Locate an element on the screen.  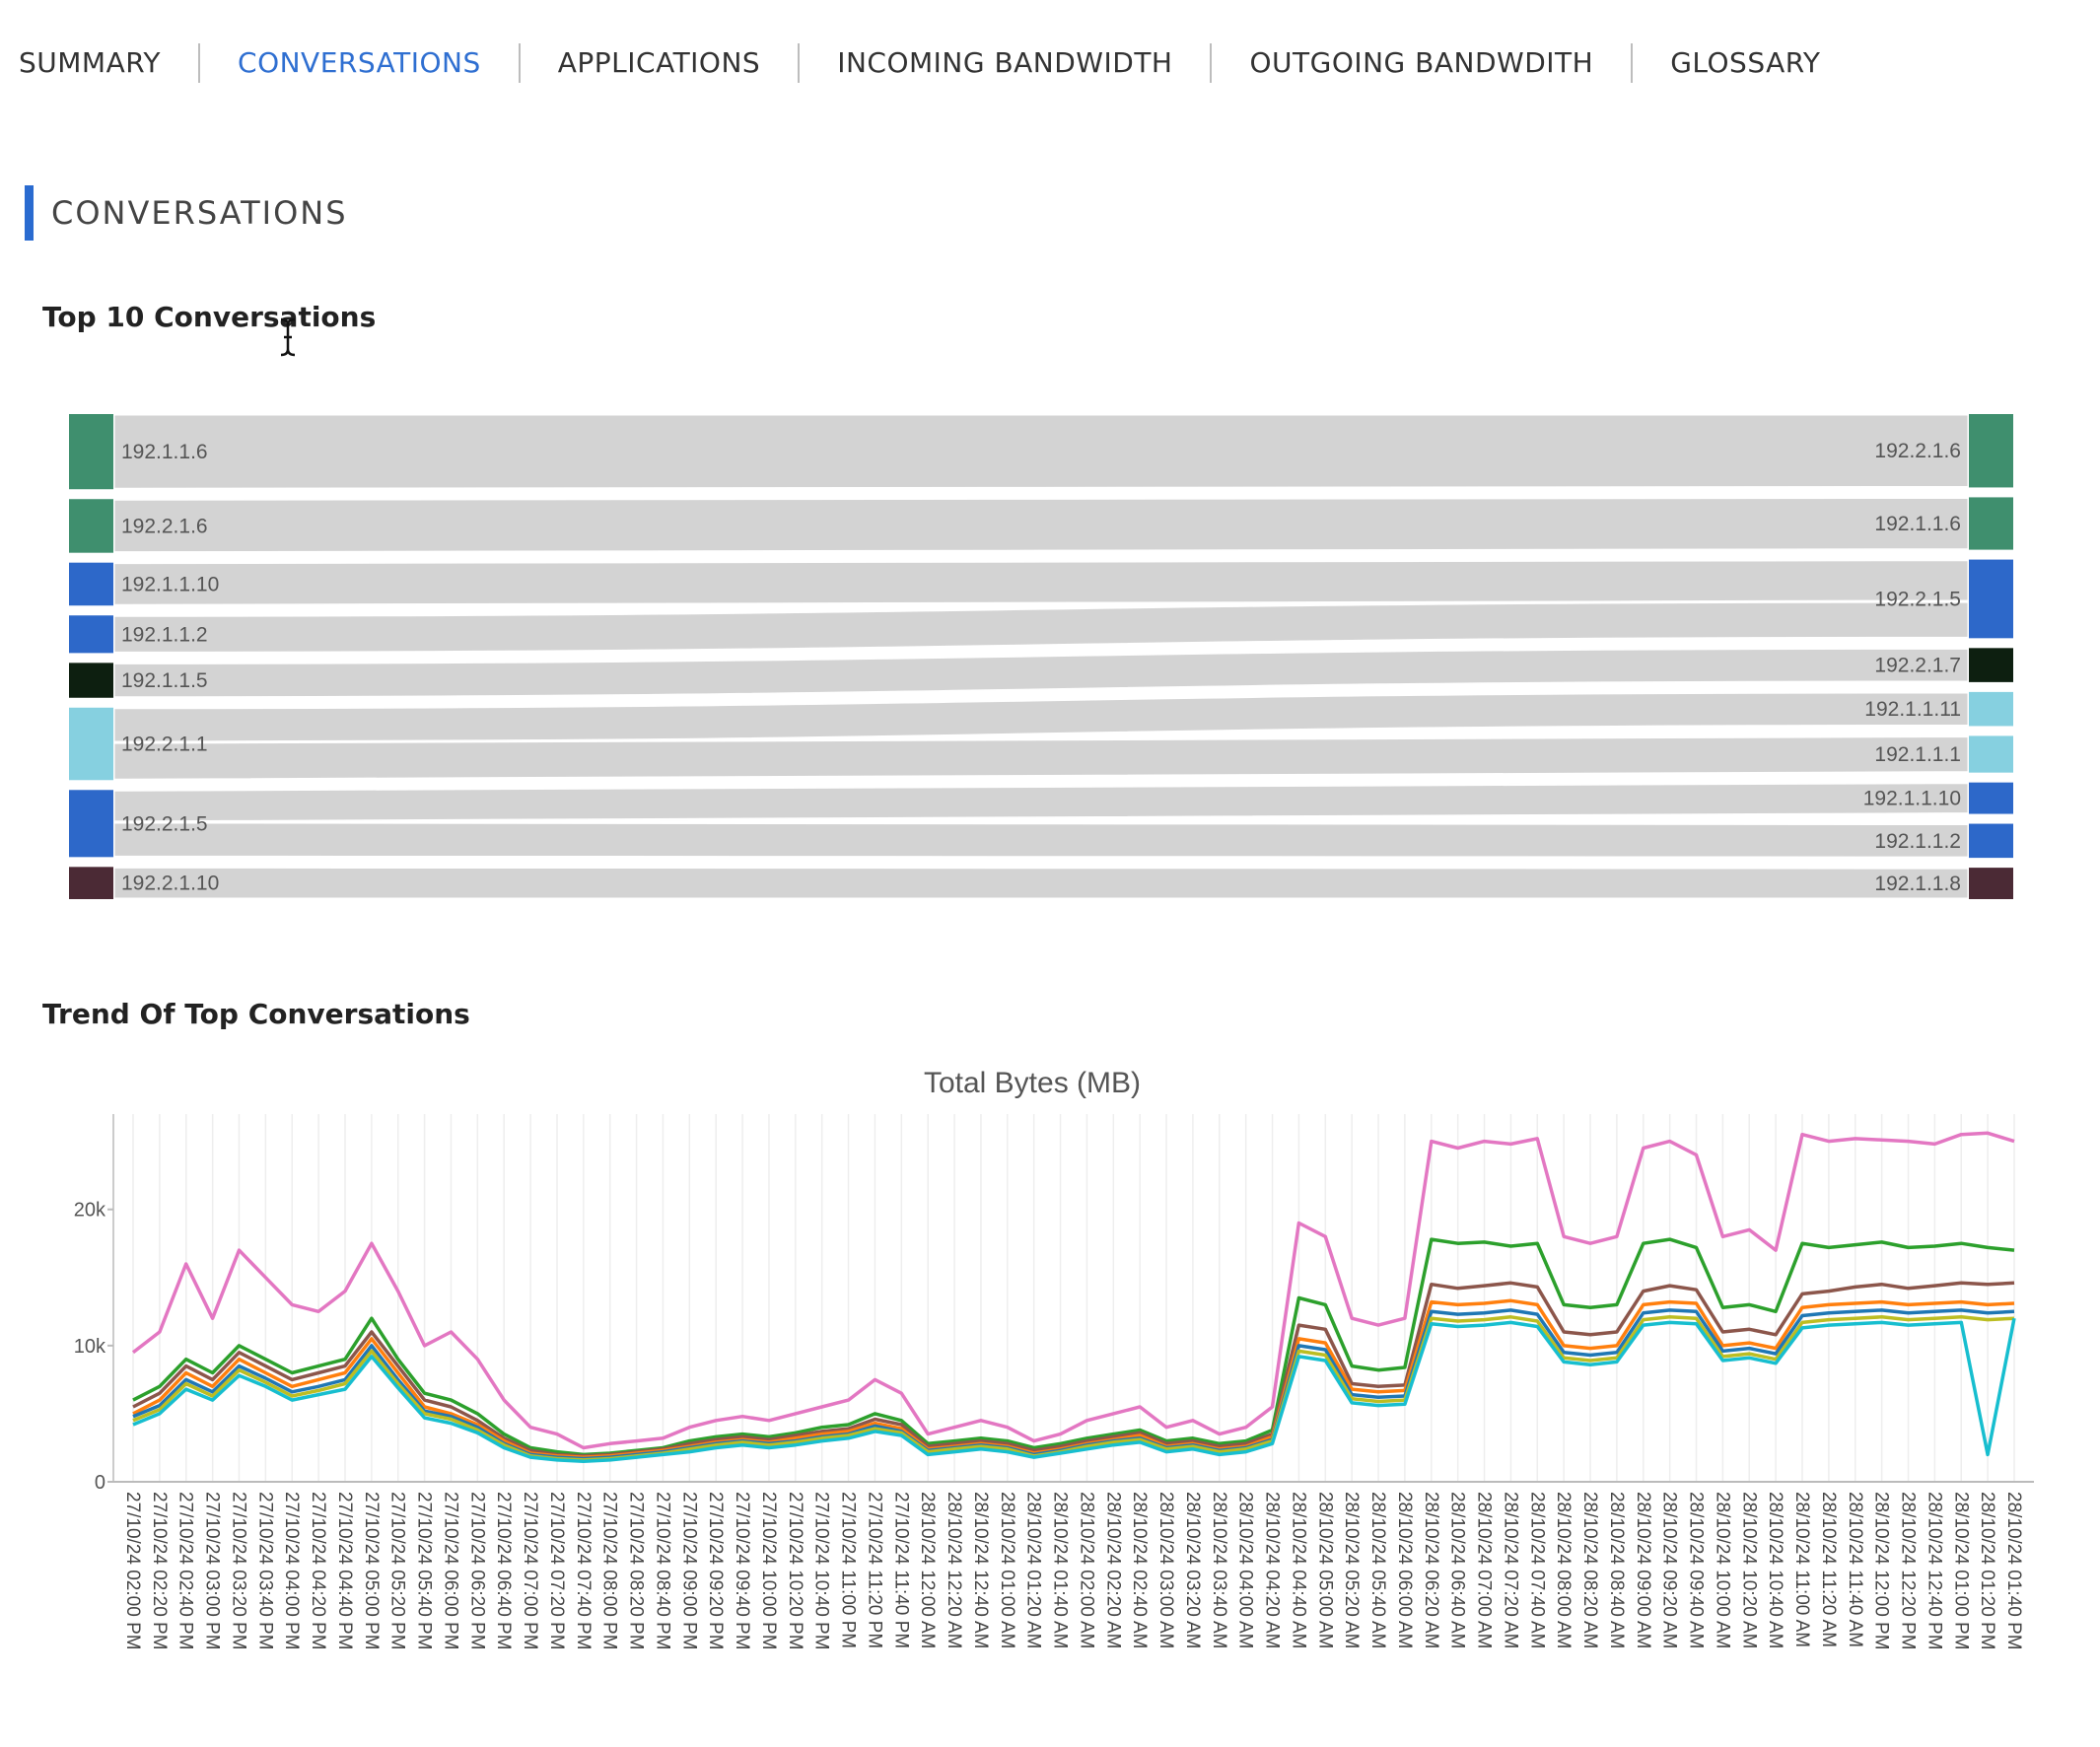
sankey-source-label: 192.2.1.5 is located at coordinates (164, 823).